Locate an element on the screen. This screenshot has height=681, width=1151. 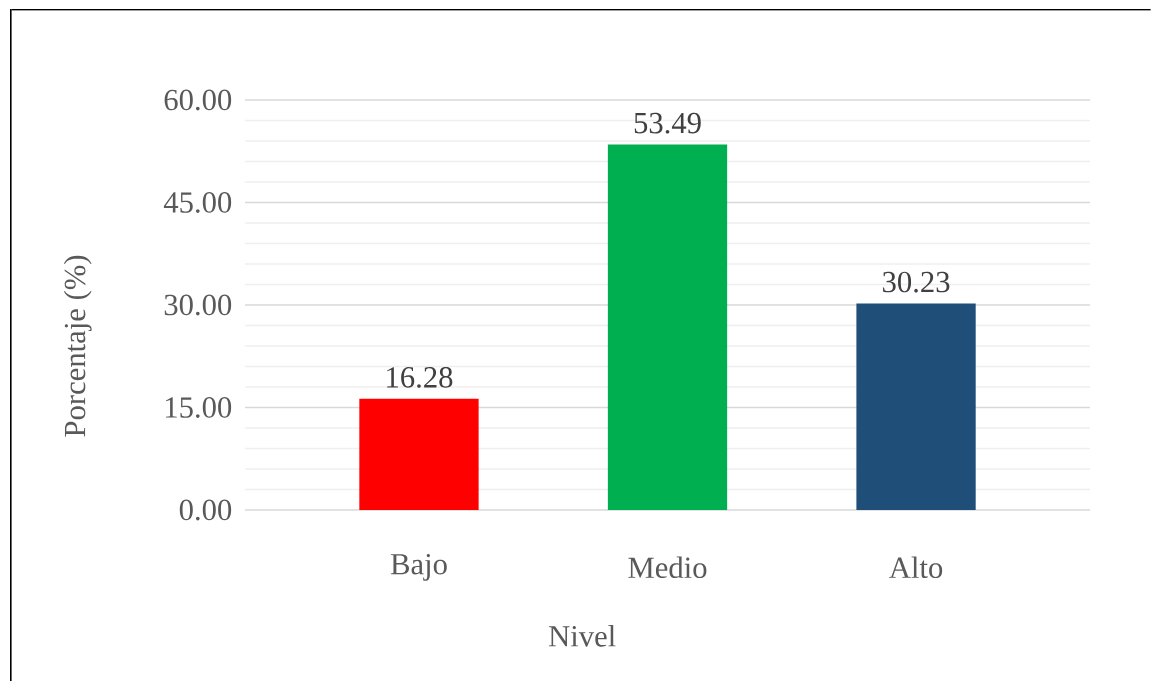
y-tick-label: 60.00 is located at coordinates (198, 100).